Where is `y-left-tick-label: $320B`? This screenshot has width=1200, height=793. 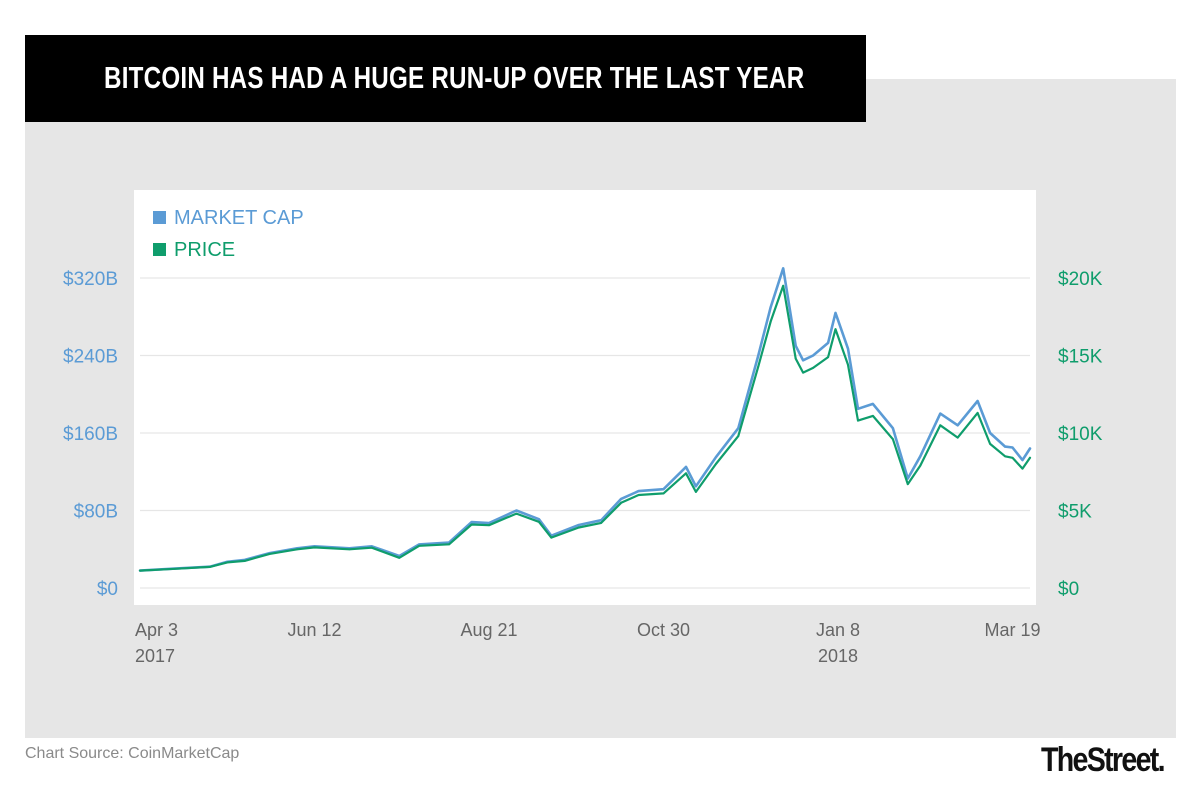
y-left-tick-label: $320B is located at coordinates (90, 279).